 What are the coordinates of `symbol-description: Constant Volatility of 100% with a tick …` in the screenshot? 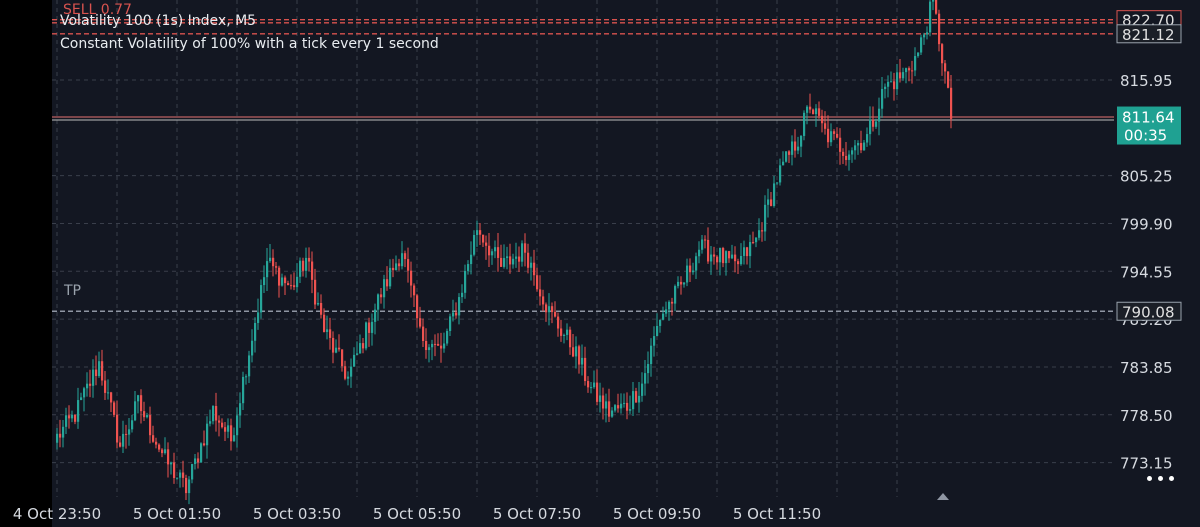 It's located at (249, 44).